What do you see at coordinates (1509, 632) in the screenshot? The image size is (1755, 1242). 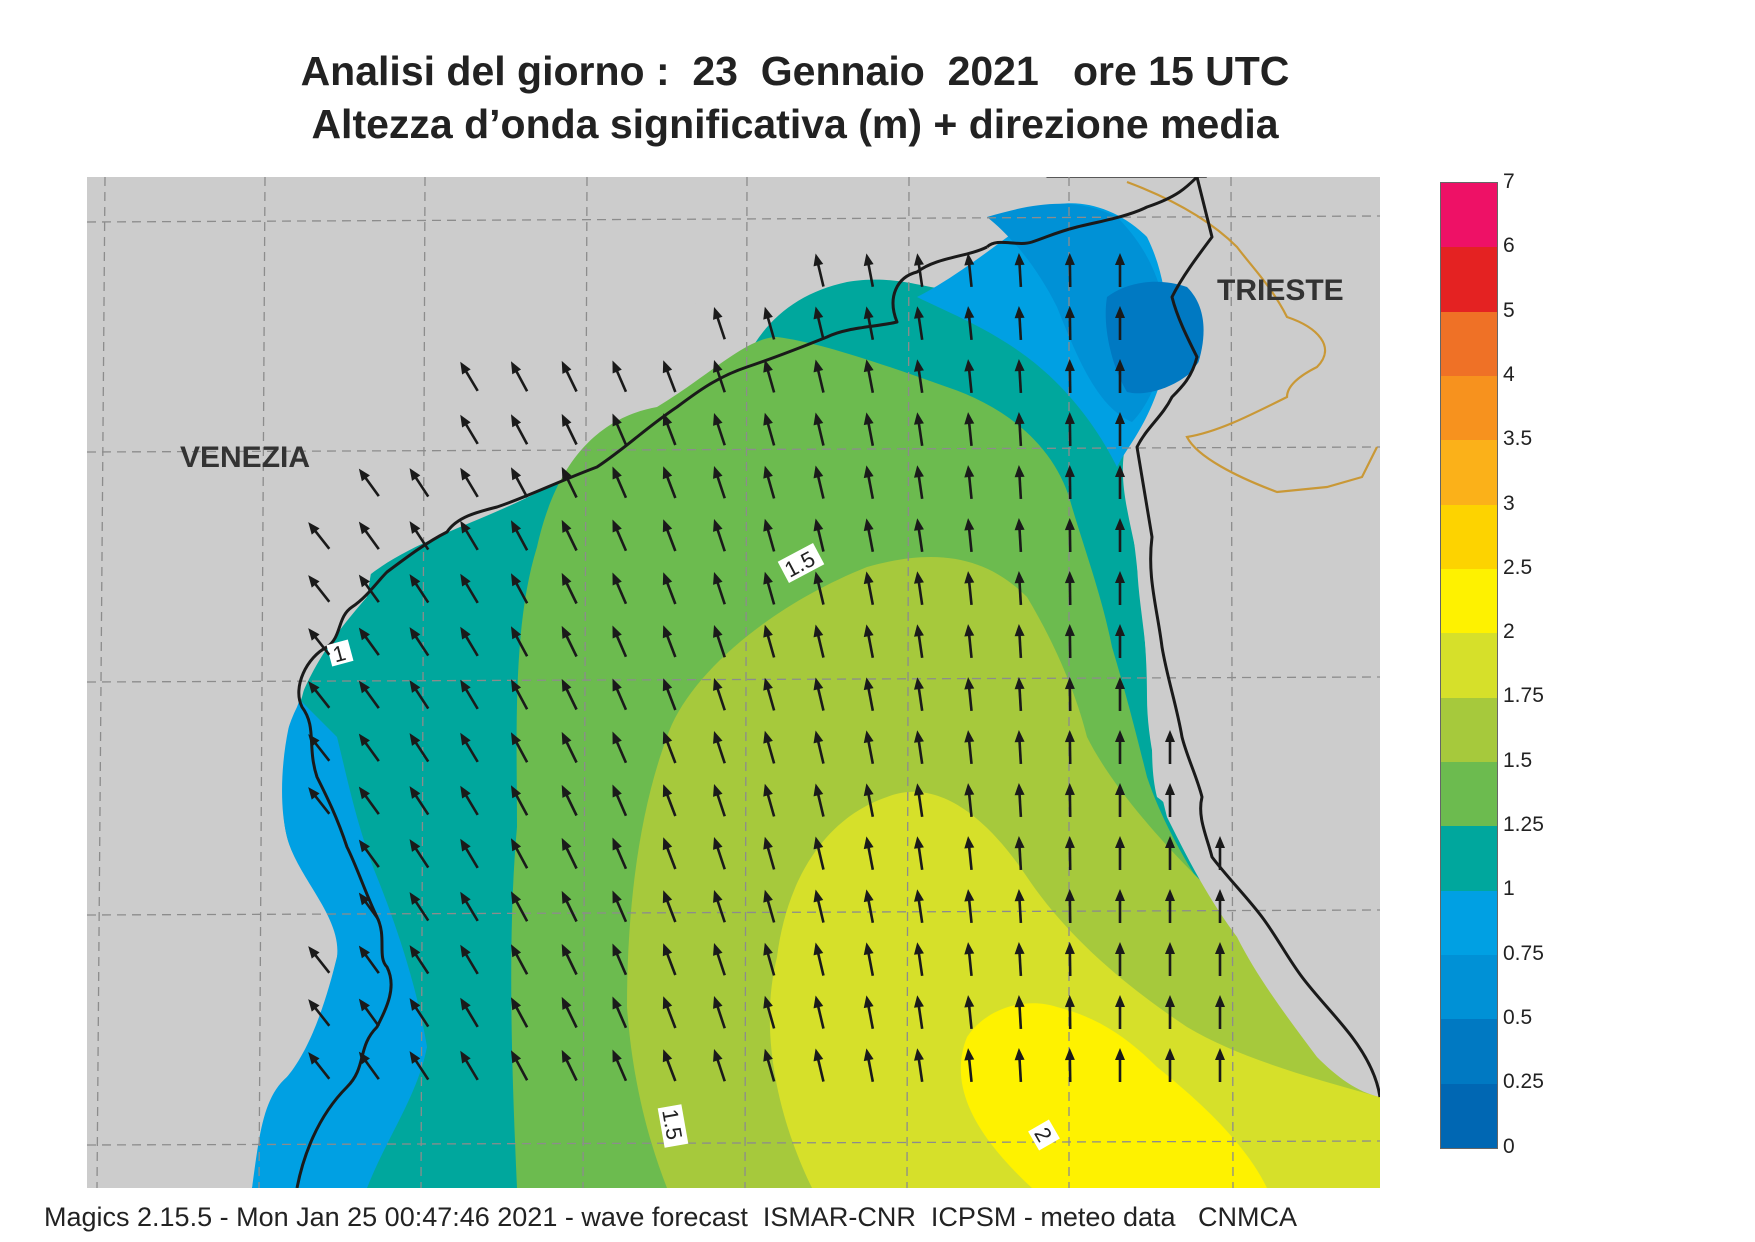 I see `colorbar-label: 2` at bounding box center [1509, 632].